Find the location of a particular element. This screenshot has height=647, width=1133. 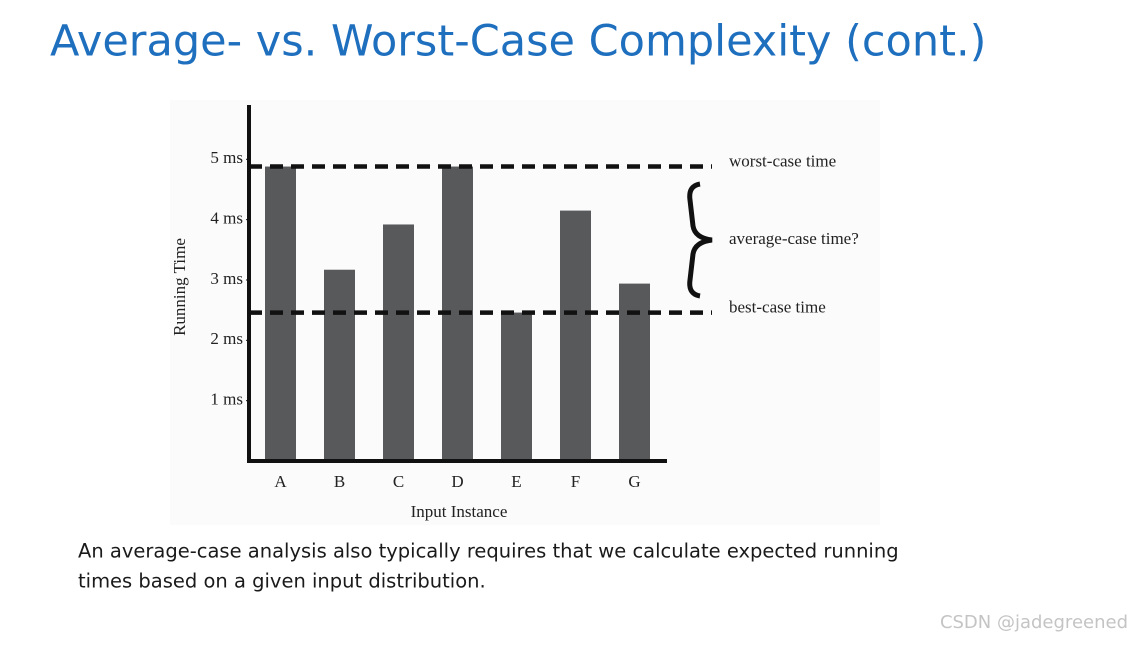

x-tick-label: B is located at coordinates (339, 481).